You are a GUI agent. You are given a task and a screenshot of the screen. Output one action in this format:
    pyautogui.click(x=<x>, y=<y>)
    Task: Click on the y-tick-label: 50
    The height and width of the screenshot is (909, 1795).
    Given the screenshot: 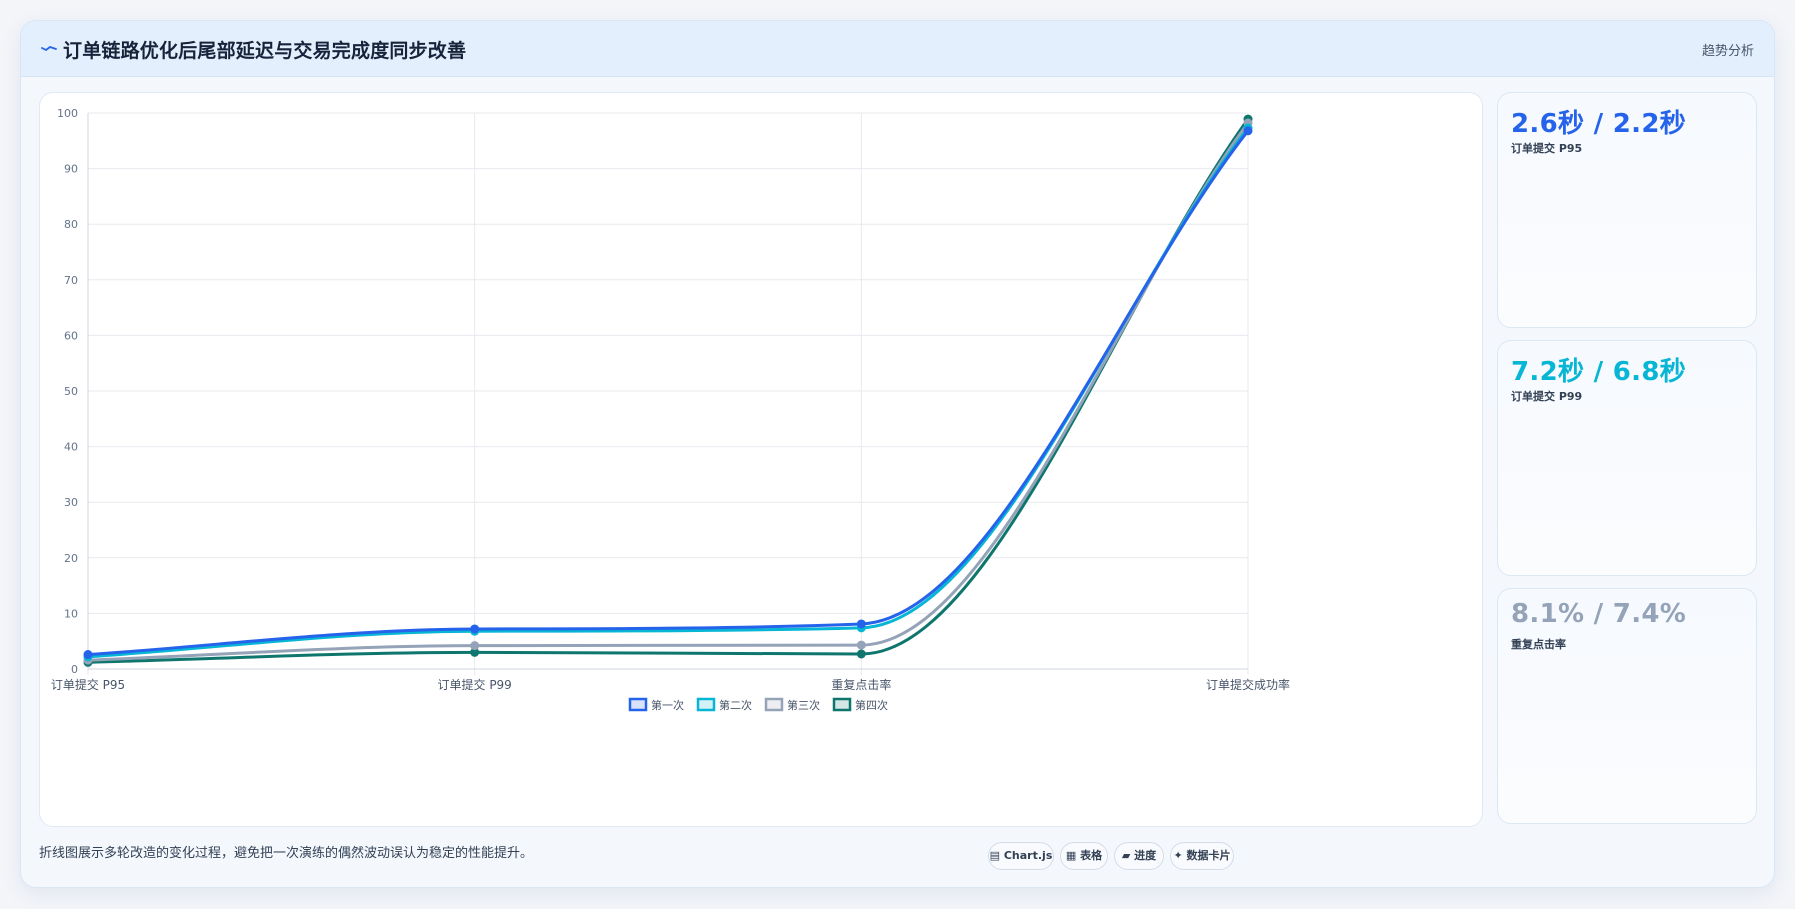 What is the action you would take?
    pyautogui.click(x=71, y=391)
    